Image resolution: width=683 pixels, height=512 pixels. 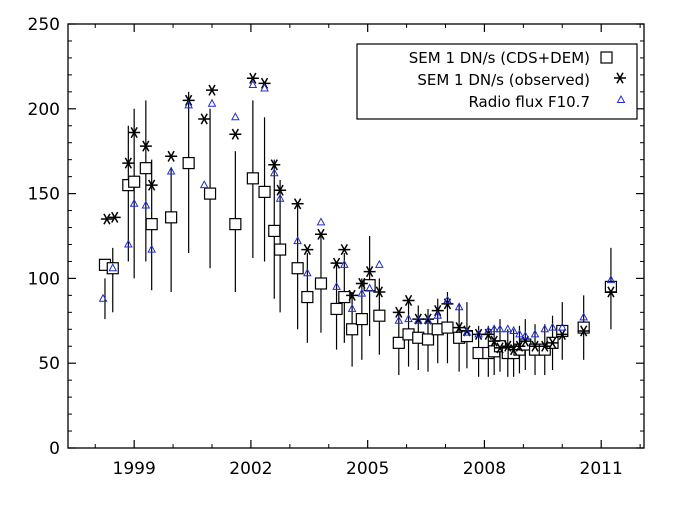 I want to click on y-tick-label: 250, so click(x=44, y=25).